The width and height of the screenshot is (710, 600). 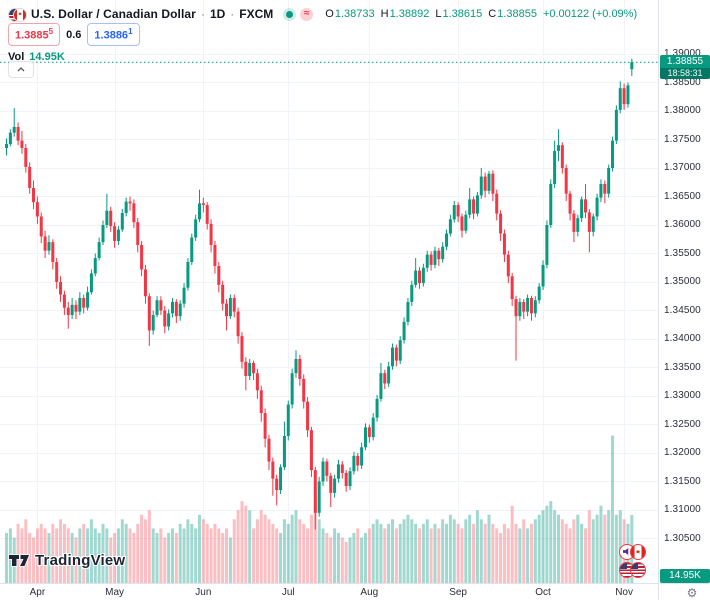 I want to click on interval-label: 1D, so click(x=217, y=14).